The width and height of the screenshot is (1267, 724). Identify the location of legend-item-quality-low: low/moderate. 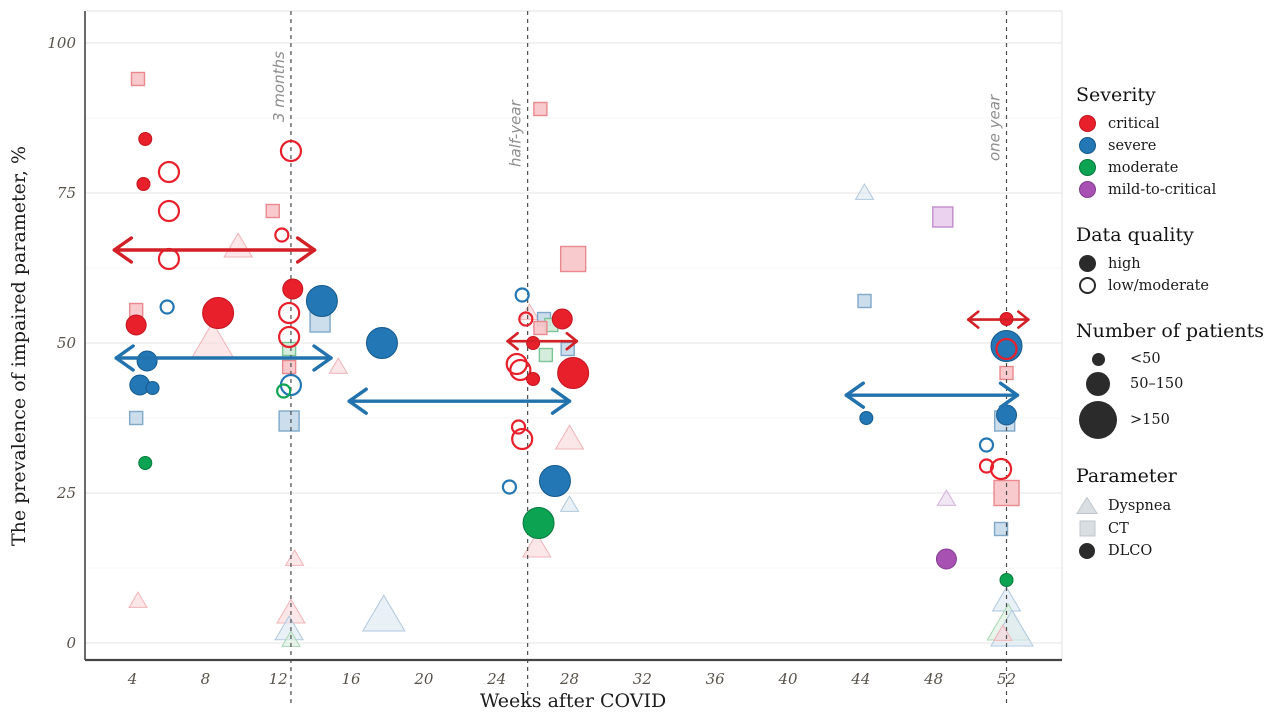
(1170, 285).